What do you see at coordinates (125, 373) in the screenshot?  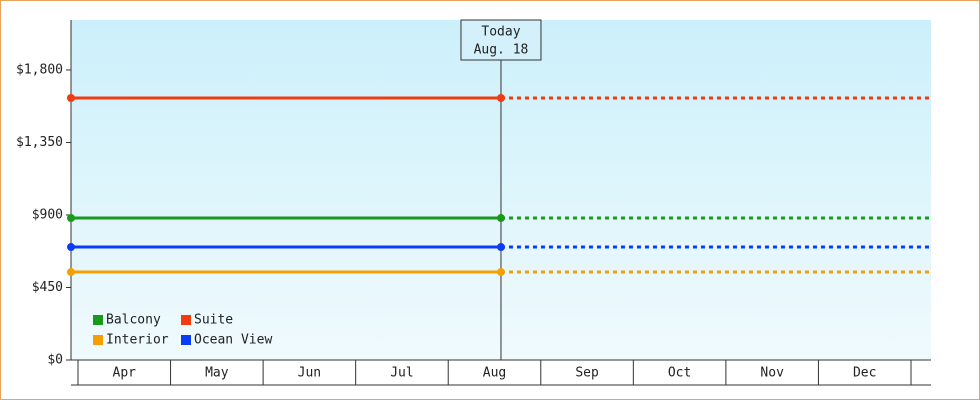 I see `x-tick-label: Apr` at bounding box center [125, 373].